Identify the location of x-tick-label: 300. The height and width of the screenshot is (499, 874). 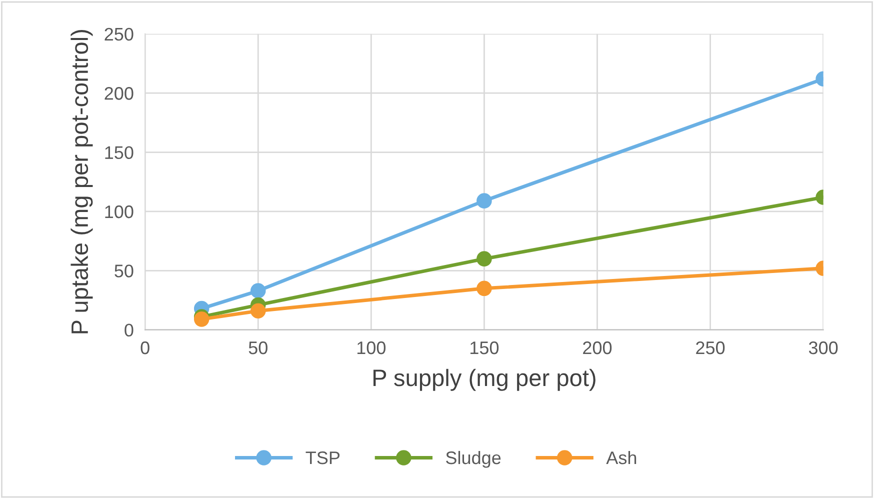
(823, 347).